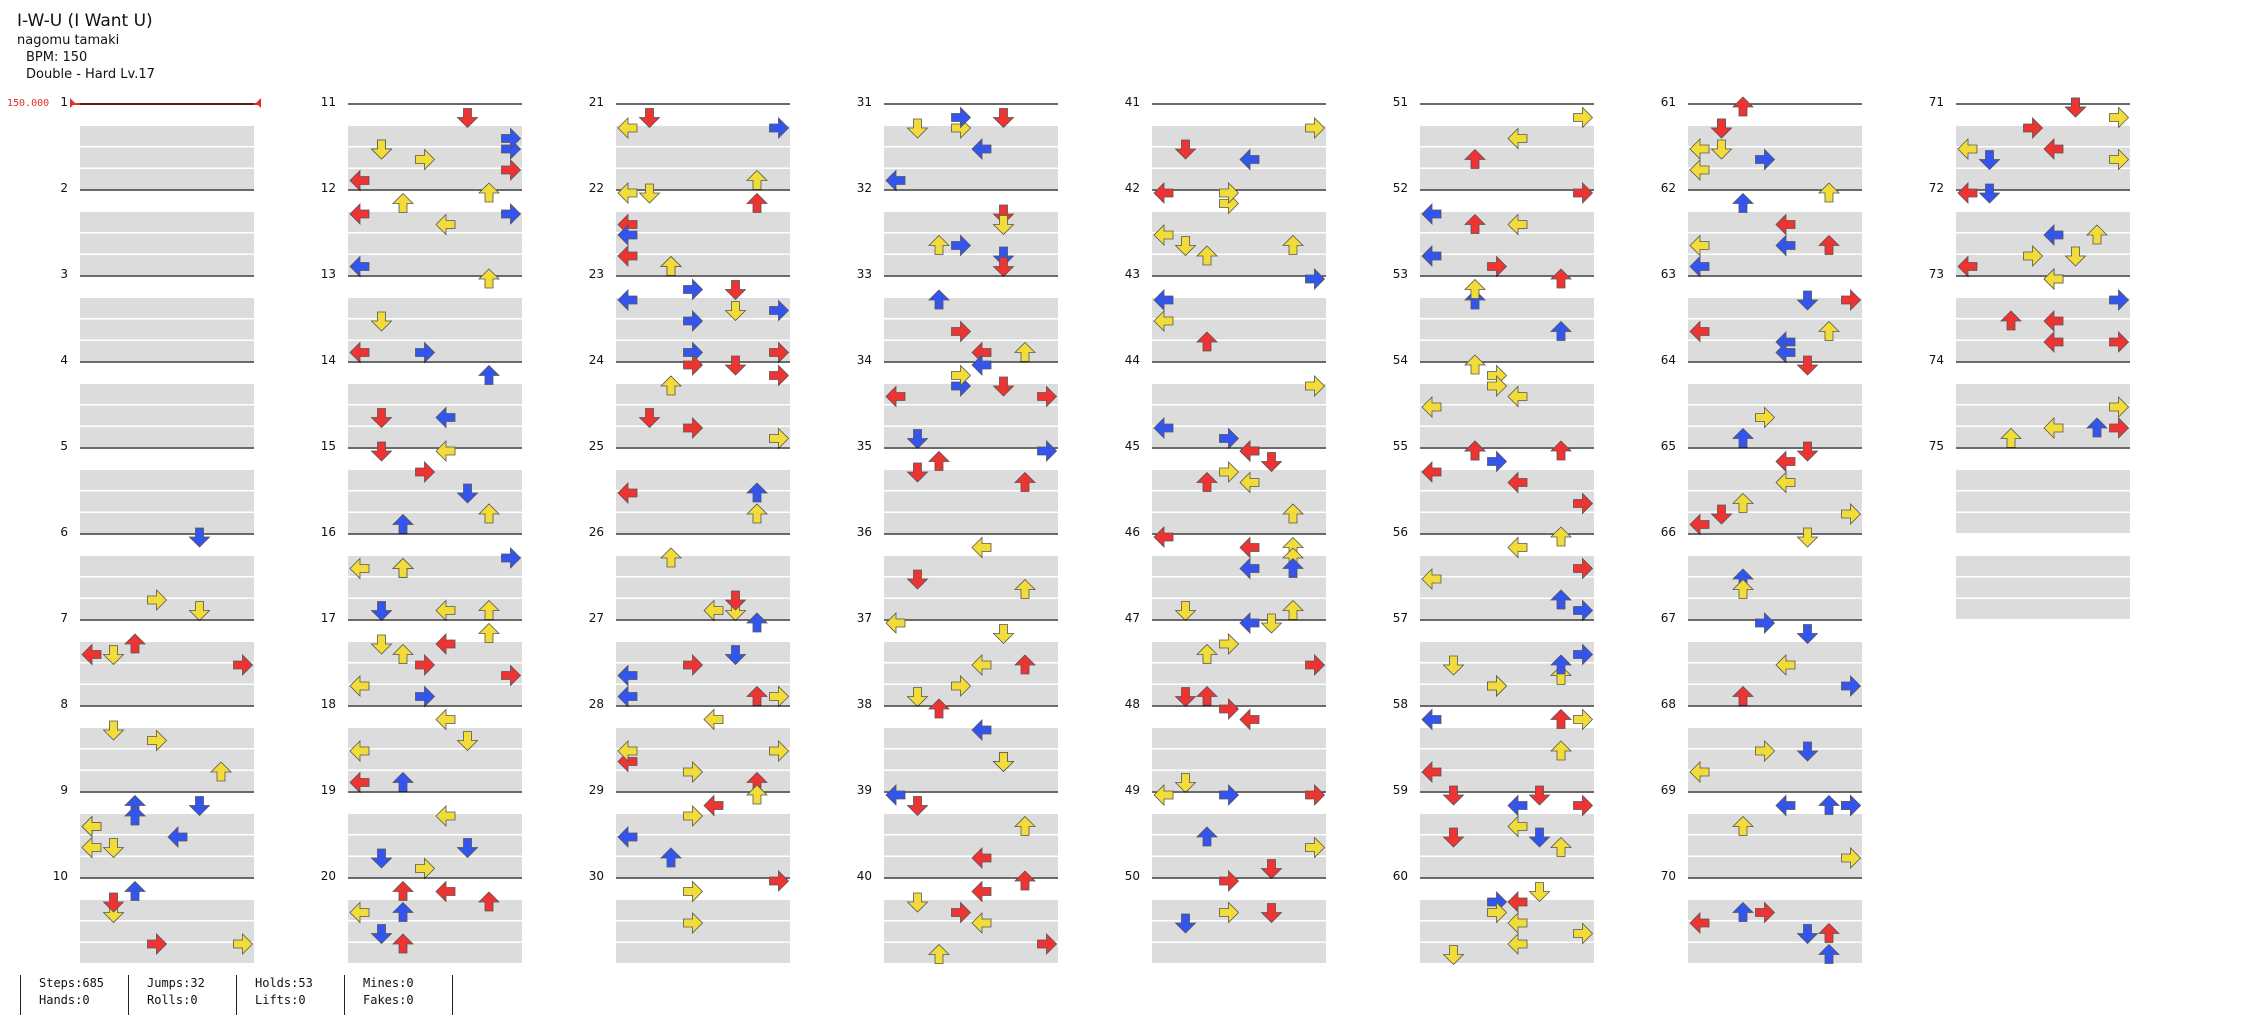  Describe the element at coordinates (596, 876) in the screenshot. I see `measure-number: 30` at that location.